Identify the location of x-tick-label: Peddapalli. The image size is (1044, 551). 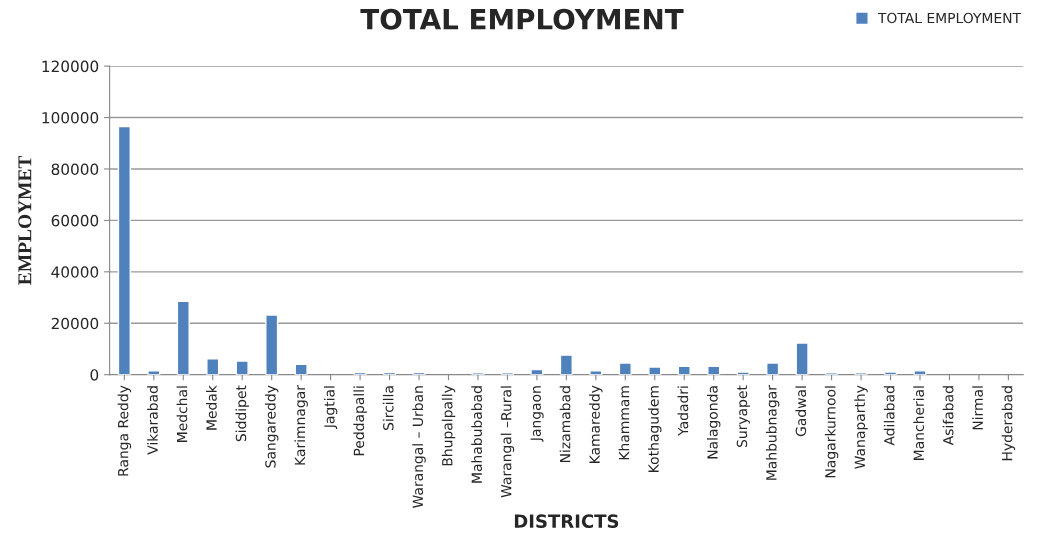
(360, 421).